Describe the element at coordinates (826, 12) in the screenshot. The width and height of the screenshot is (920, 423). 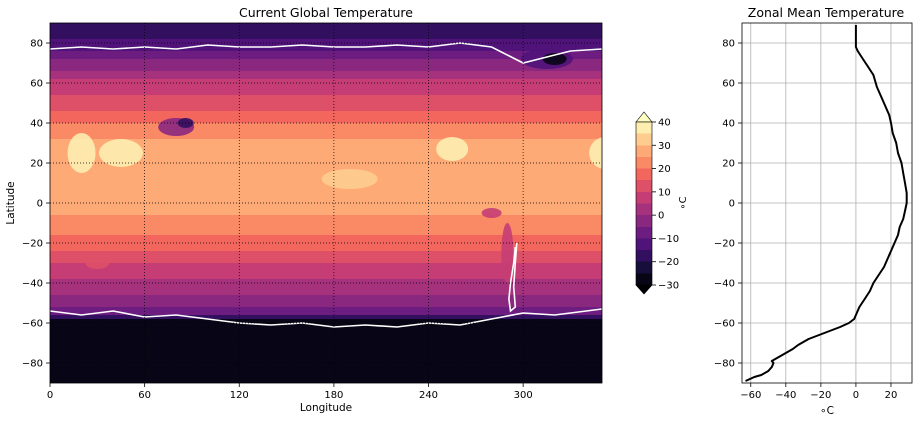
I see `profile-title: Zonal Mean Temperature` at that location.